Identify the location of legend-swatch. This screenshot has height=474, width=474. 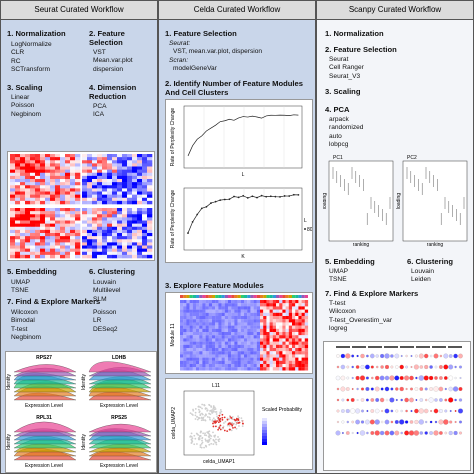
(264, 431).